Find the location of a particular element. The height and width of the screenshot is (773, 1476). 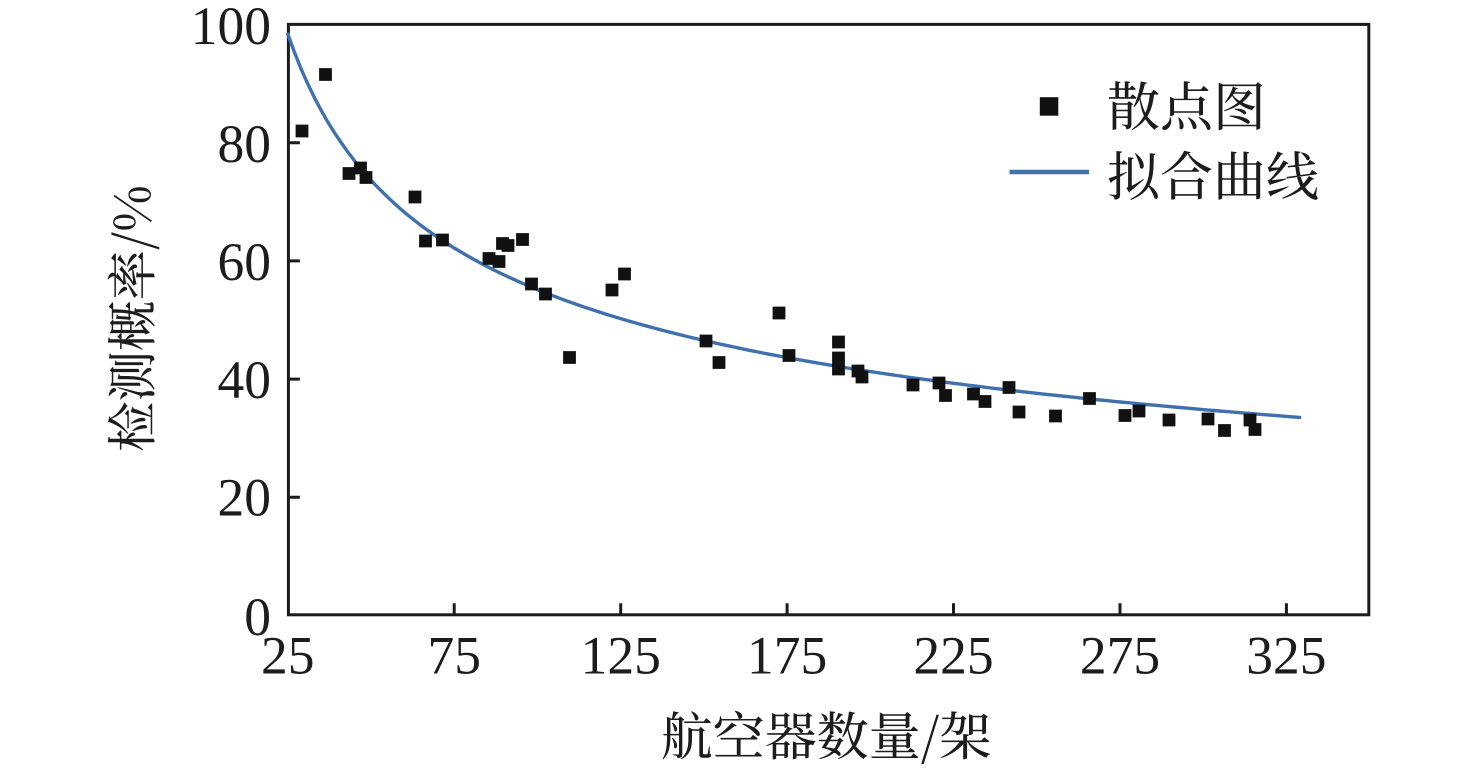

svg-text: 100 is located at coordinates (231, 28).